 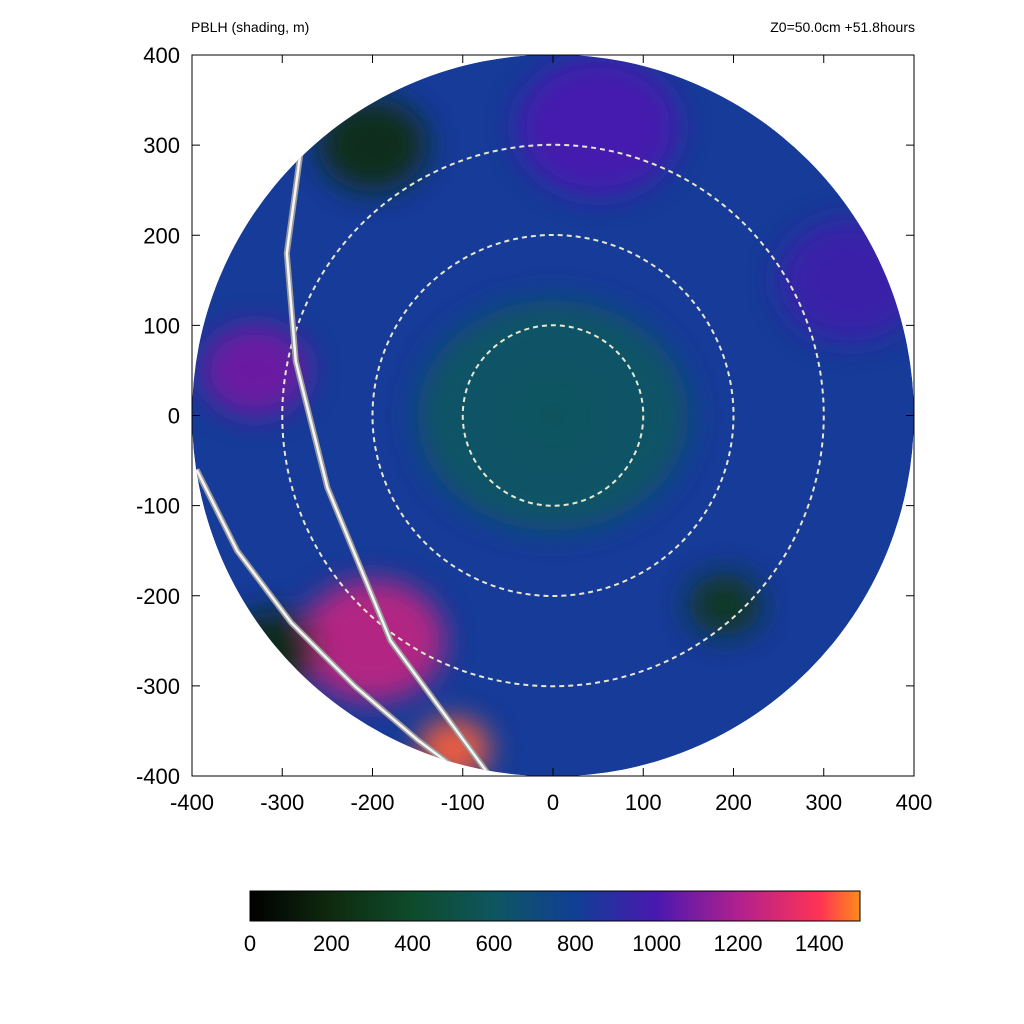 I want to click on run-info: Z0=50.0cm +51.8hours, so click(x=842, y=27).